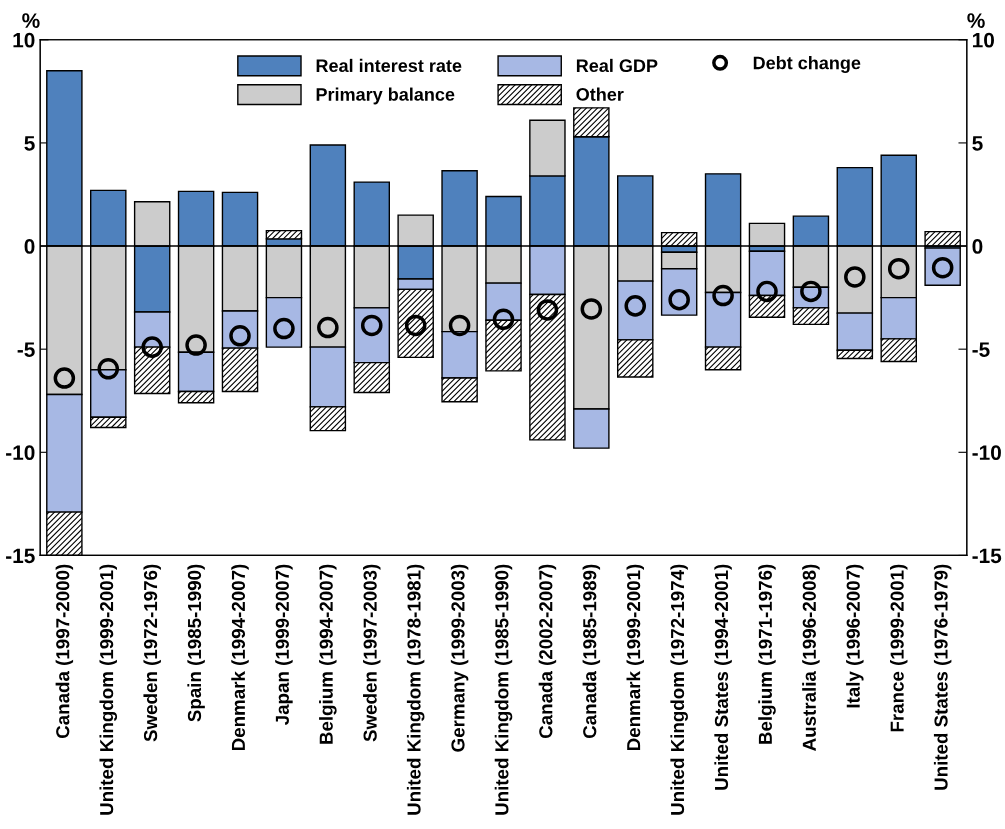  I want to click on legend-label: Real GDP, so click(617, 65).